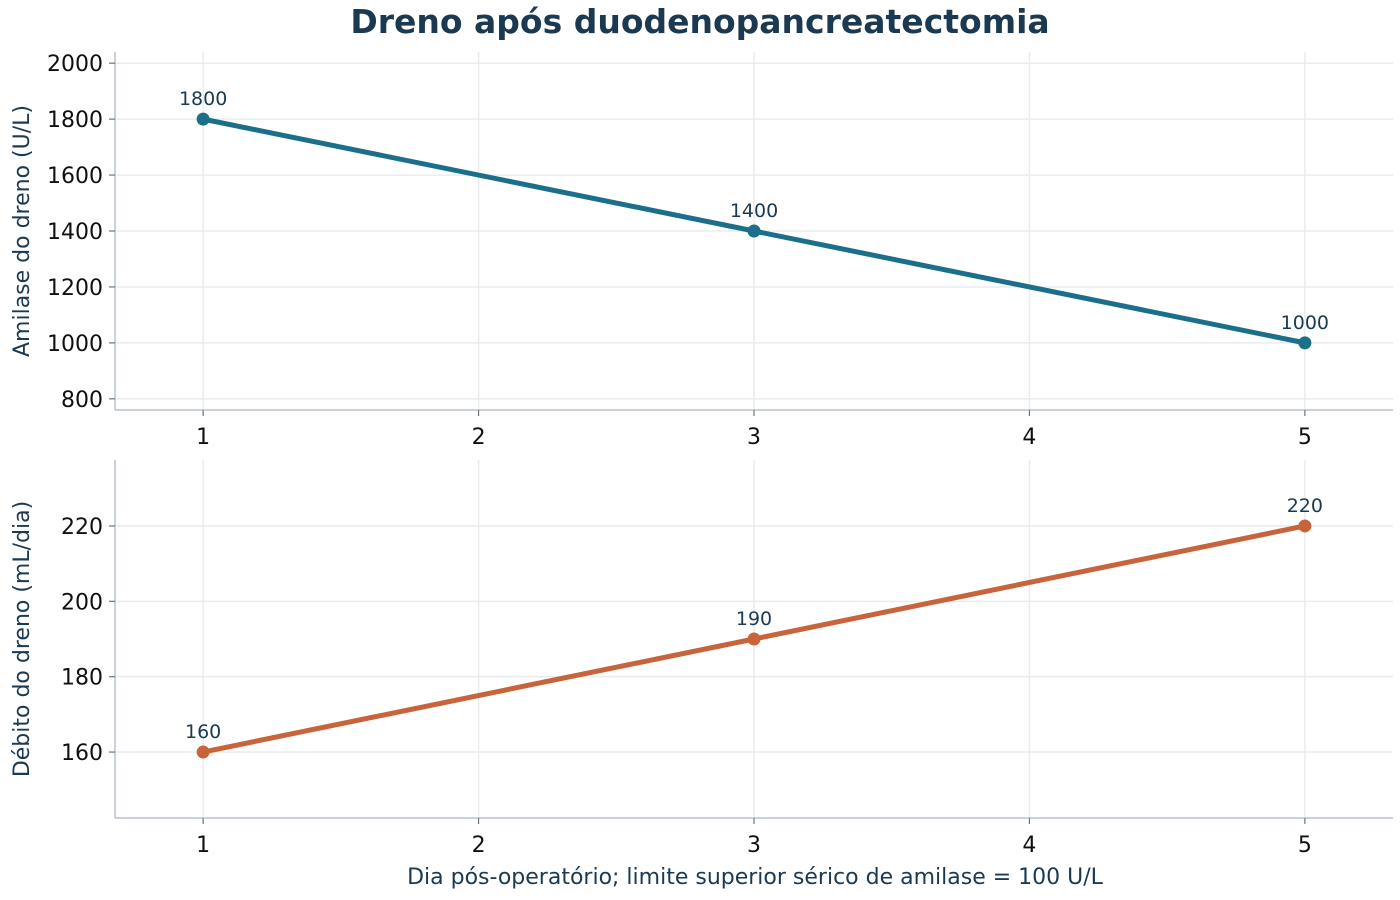 The height and width of the screenshot is (900, 1400). What do you see at coordinates (1305, 845) in the screenshot?
I see `output-x-tick-label: 5` at bounding box center [1305, 845].